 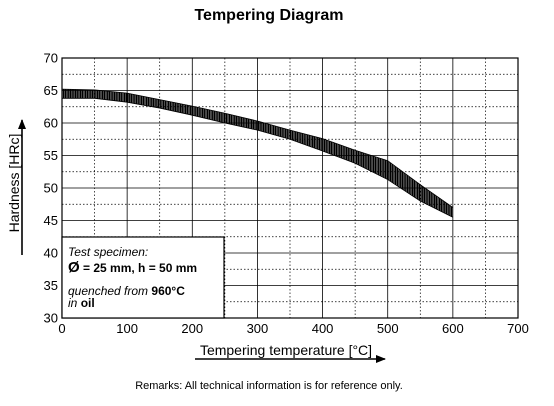 What do you see at coordinates (323, 328) in the screenshot?
I see `x-tick-label: 400` at bounding box center [323, 328].